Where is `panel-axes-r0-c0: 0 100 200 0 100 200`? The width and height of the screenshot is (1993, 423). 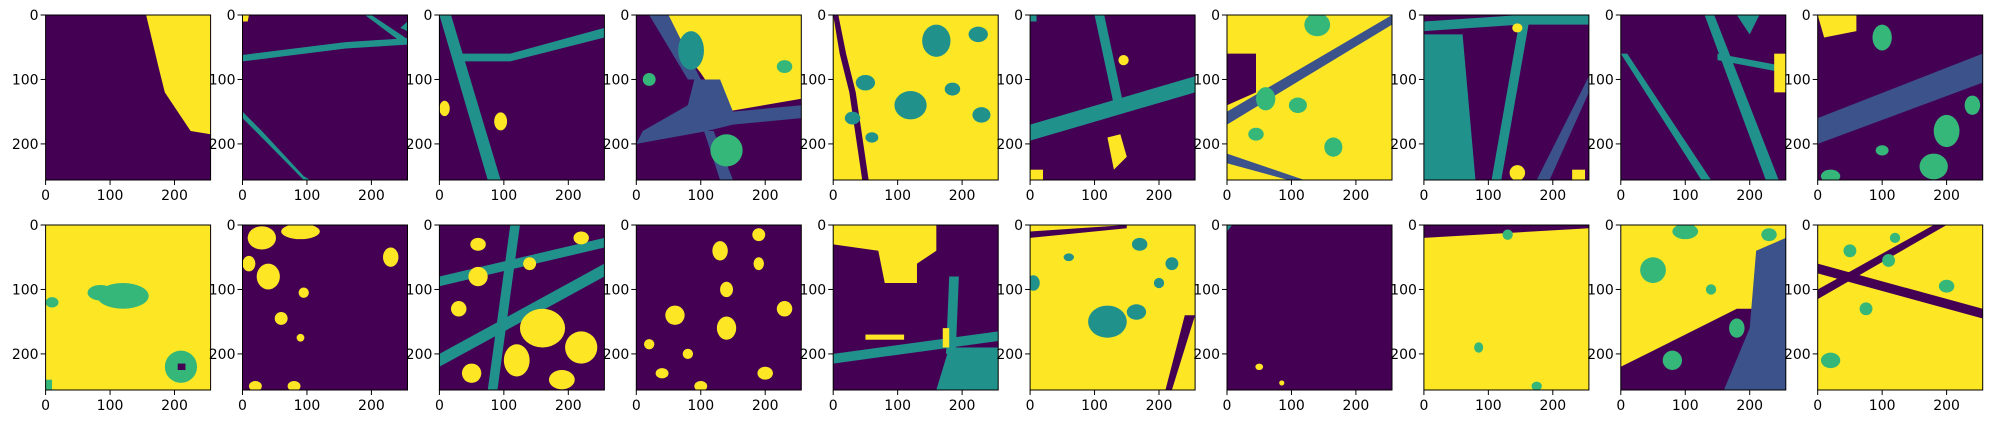 panel-axes-r0-c0: 0 100 200 0 100 200 is located at coordinates (112, 106).